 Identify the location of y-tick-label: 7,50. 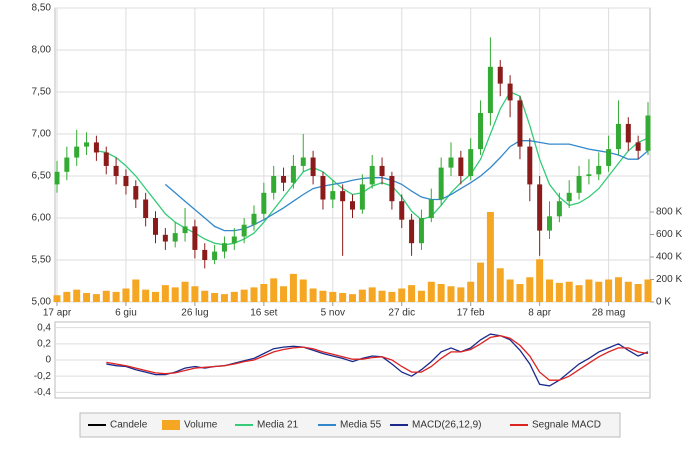
(42, 92).